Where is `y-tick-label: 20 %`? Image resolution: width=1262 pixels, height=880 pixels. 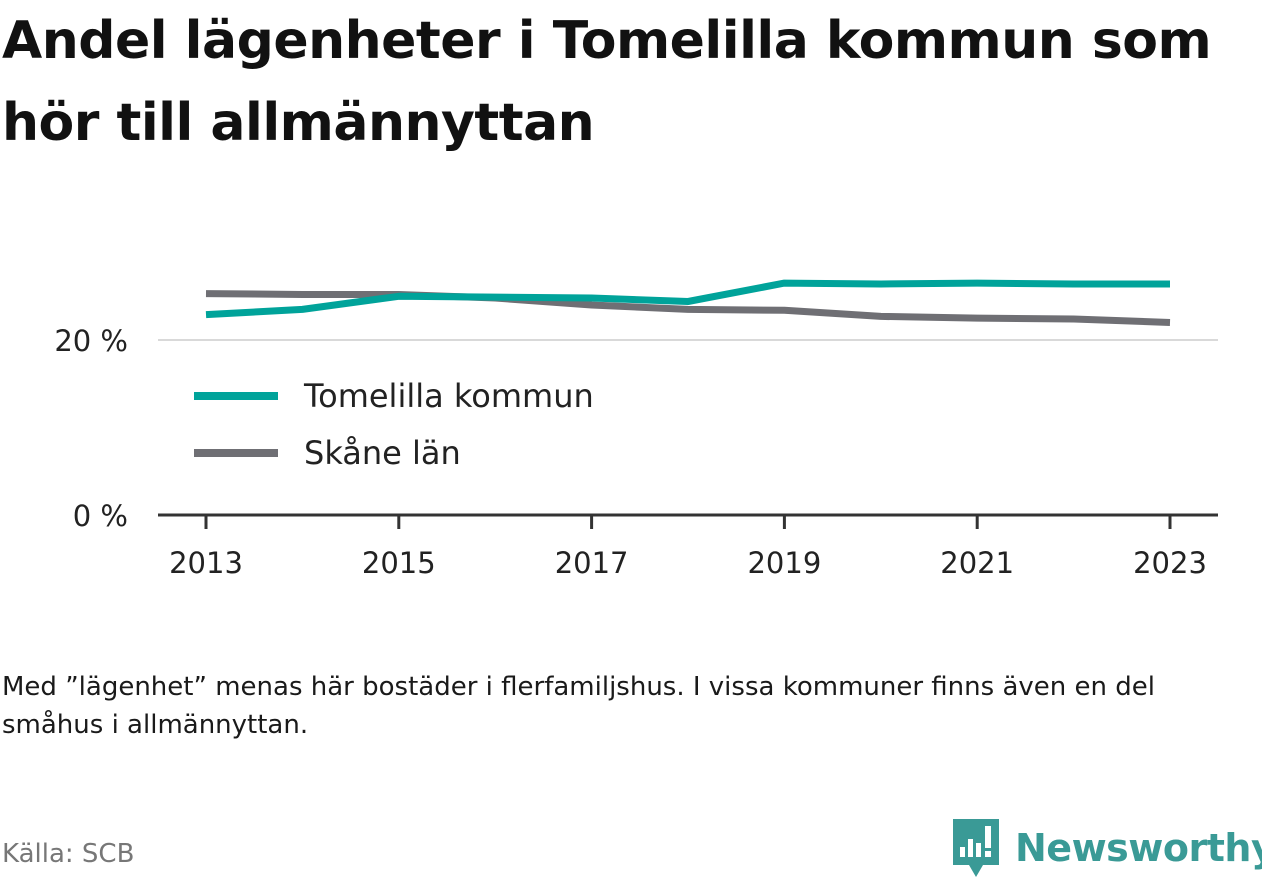 y-tick-label: 20 % is located at coordinates (91, 341).